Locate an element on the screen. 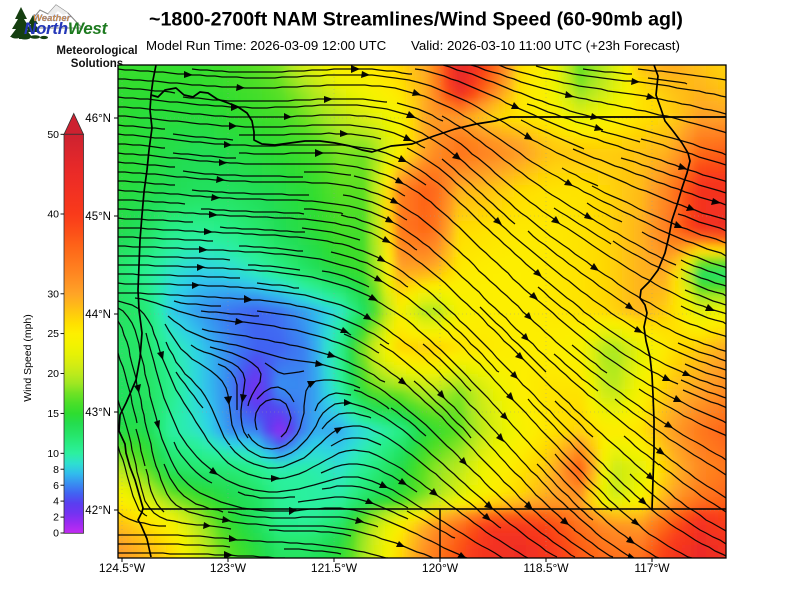  svg-text: Wind Speed (mph) is located at coordinates (28, 358).